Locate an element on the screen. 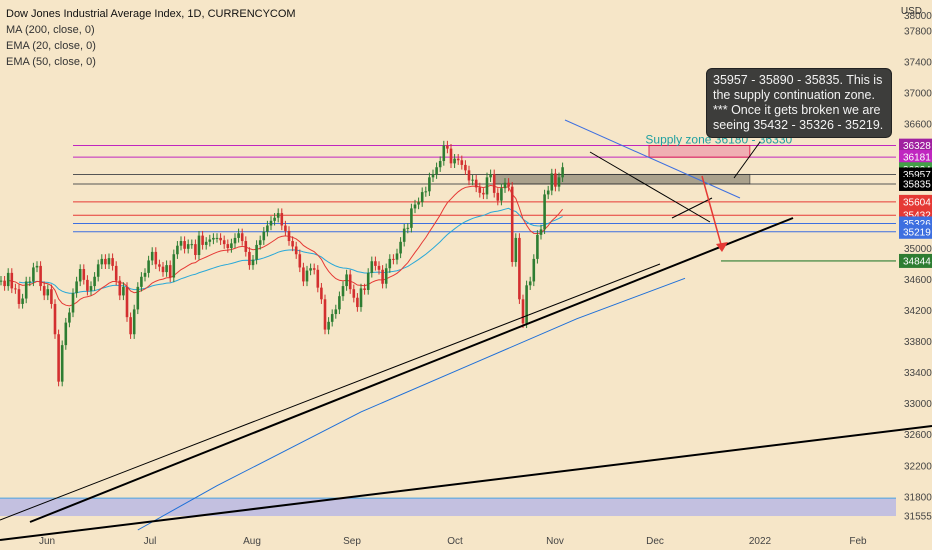  callout-pointer is located at coordinates (747, 160).